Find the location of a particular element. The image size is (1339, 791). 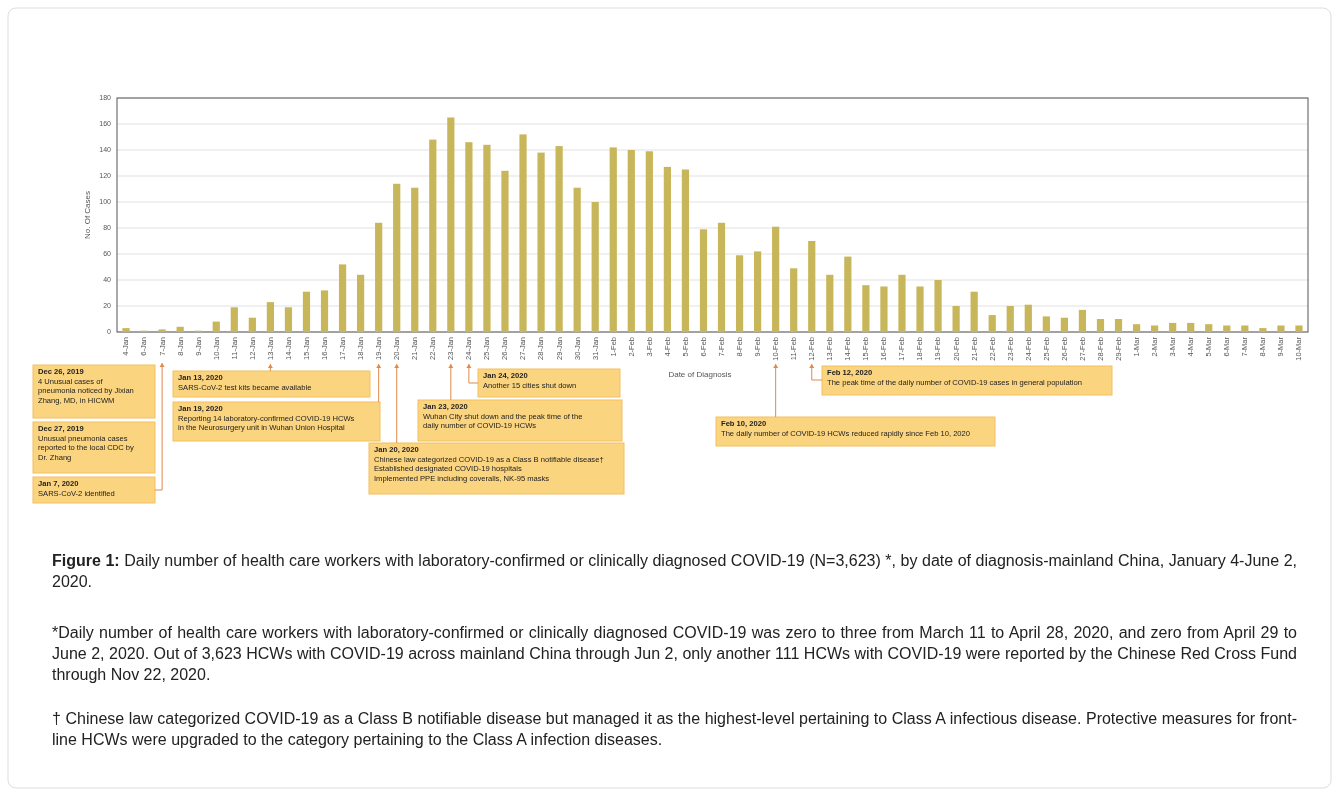

y-axis-title: No. Of Cases is located at coordinates (87, 215).